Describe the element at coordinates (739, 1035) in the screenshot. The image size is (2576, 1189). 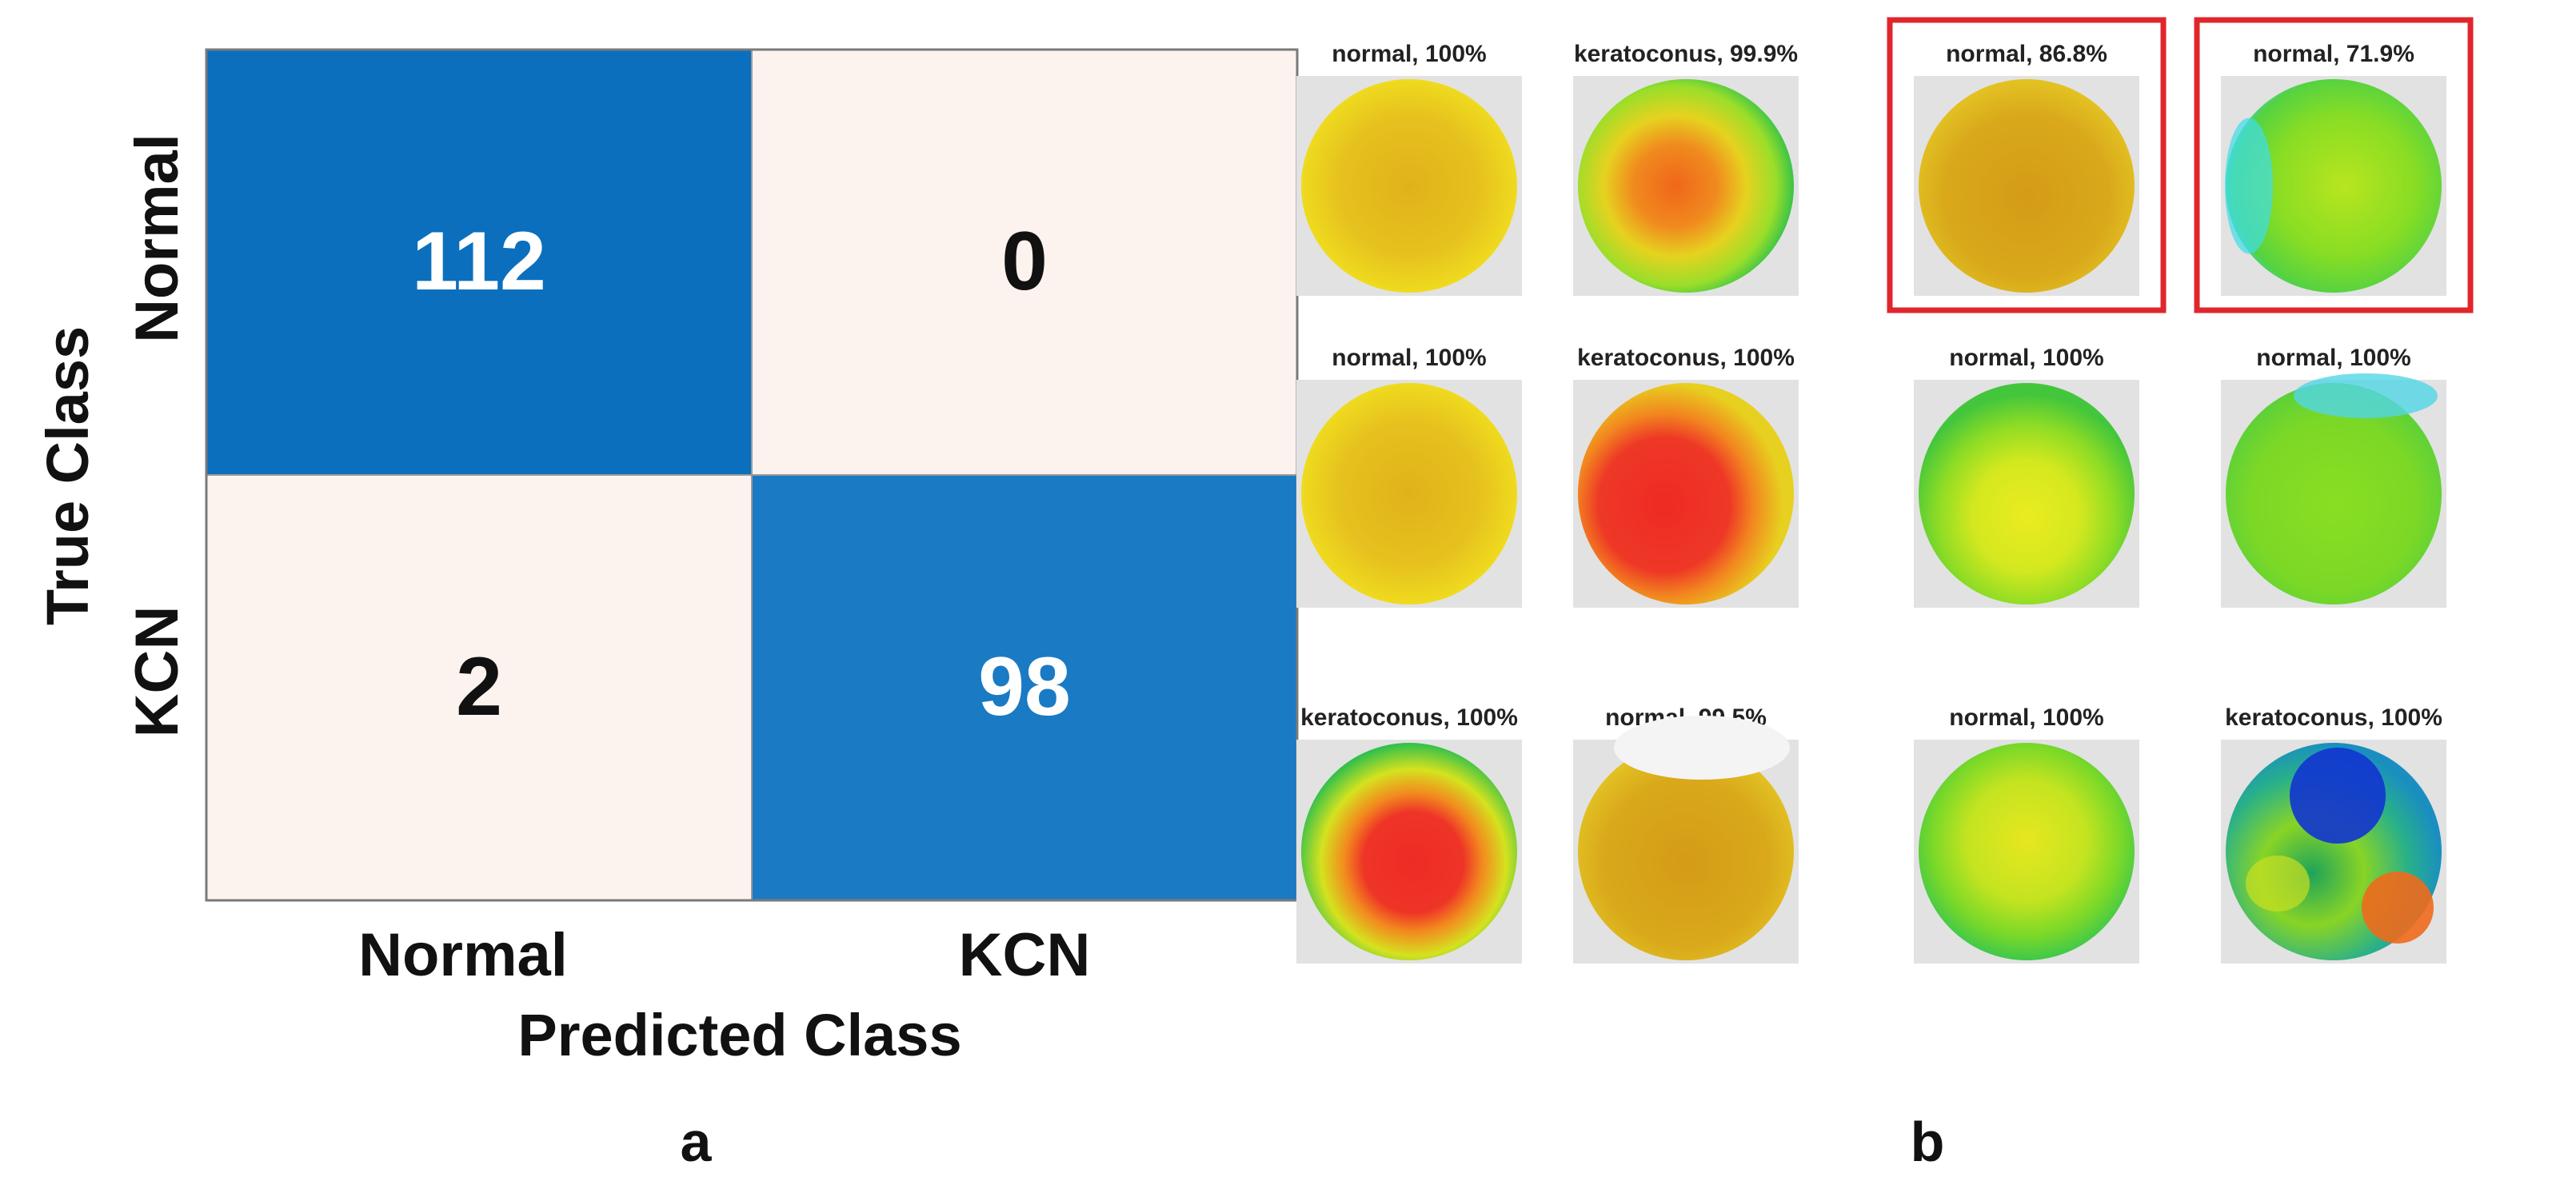
I see `cm-x-axis-title: Predicted Class` at that location.